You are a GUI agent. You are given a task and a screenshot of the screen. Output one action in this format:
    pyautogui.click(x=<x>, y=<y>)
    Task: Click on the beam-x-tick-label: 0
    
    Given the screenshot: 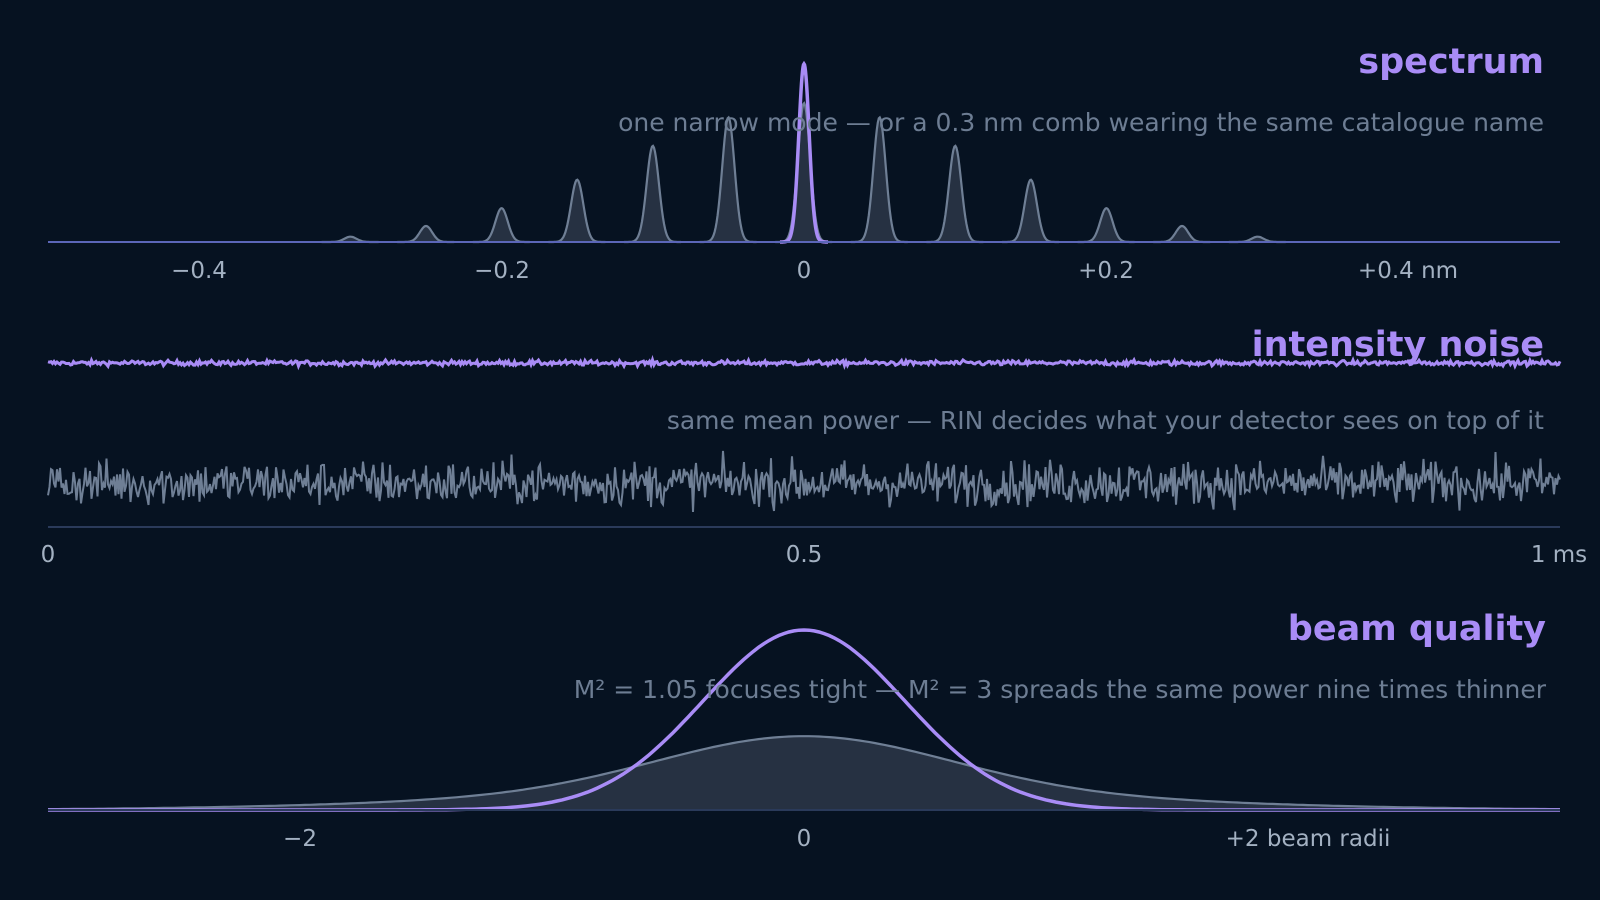 What is the action you would take?
    pyautogui.click(x=804, y=839)
    